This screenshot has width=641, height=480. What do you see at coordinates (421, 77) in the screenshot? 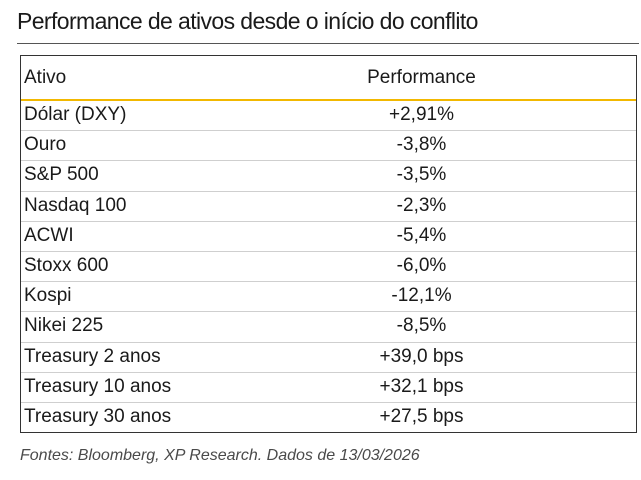
I see `column-header-performance: Performance` at bounding box center [421, 77].